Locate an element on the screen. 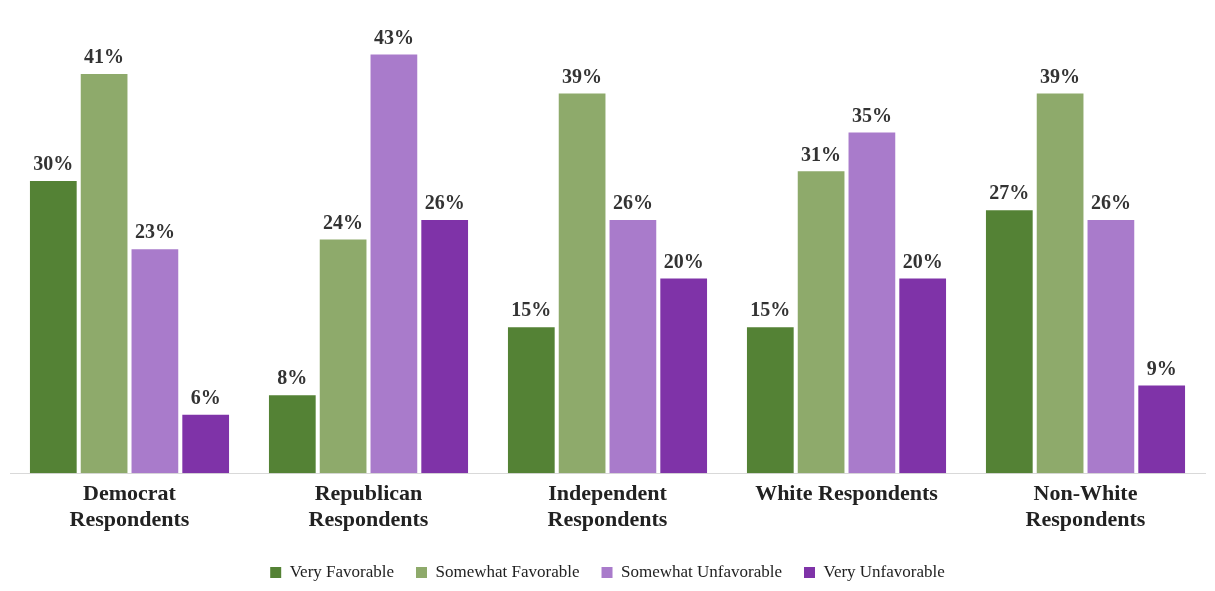 The image size is (1215, 591). data-label: 8% is located at coordinates (292, 377).